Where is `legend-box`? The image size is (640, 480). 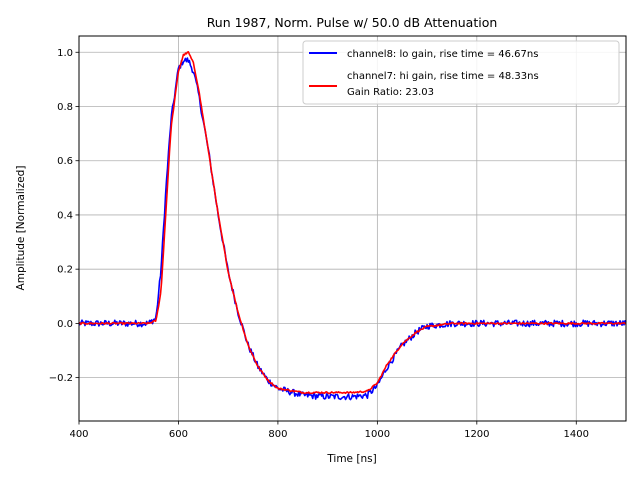 legend-box is located at coordinates (461, 72).